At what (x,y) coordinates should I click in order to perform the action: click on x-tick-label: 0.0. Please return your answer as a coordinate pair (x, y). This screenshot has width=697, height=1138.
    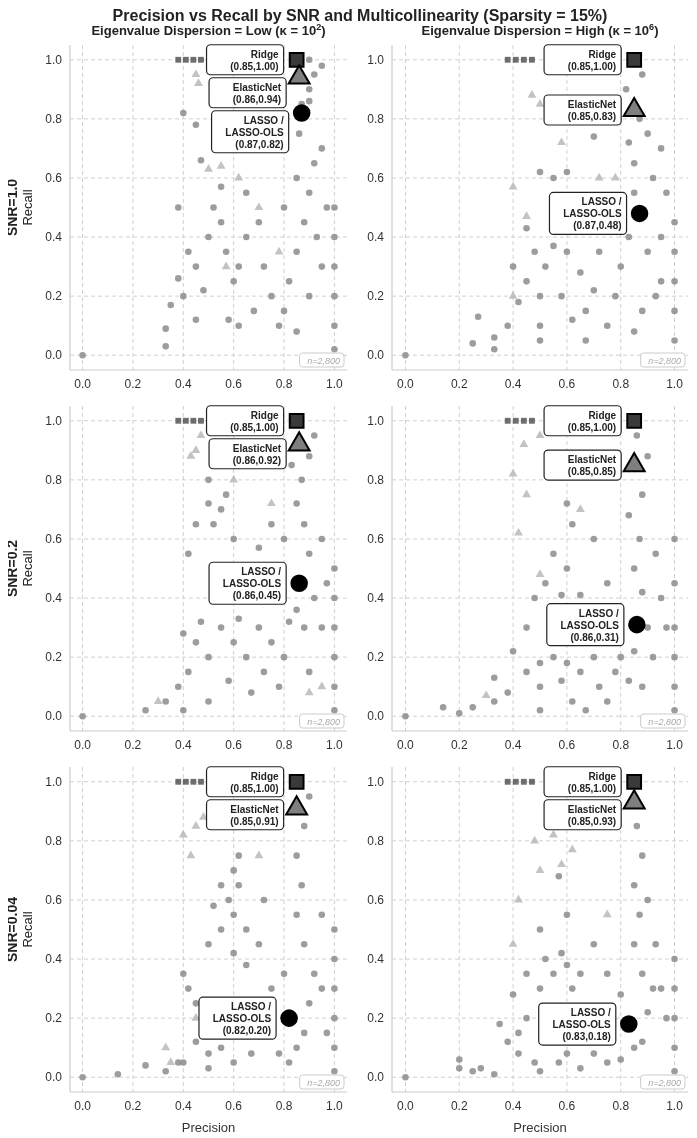
    Looking at the image, I should click on (83, 745).